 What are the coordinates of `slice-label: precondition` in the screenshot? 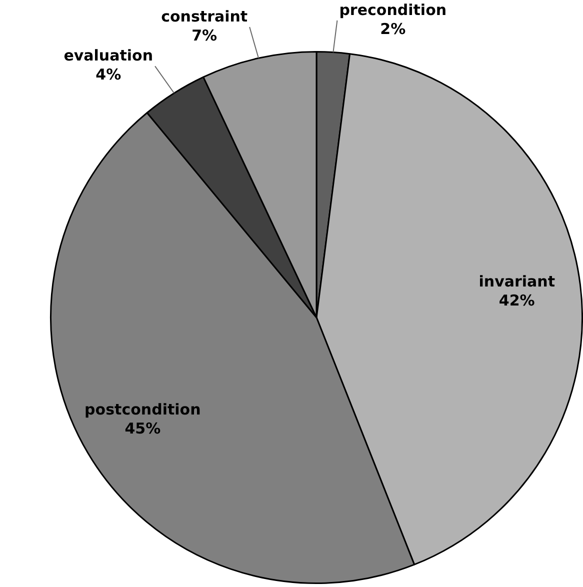 It's located at (393, 9).